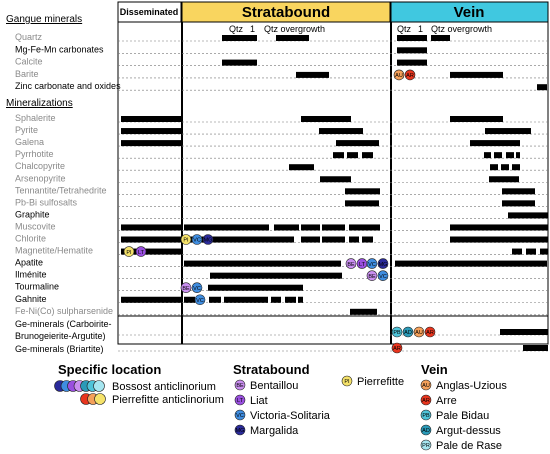 Image resolution: width=550 pixels, height=454 pixels. I want to click on marker-ge1-ar-3-circle, so click(430, 332).